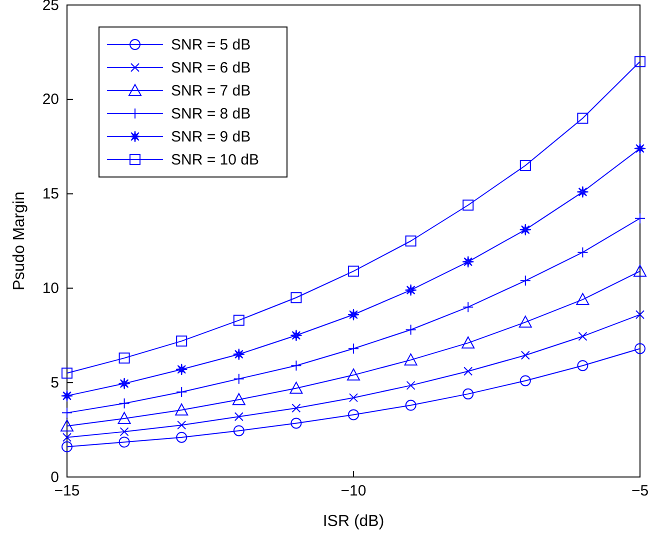 This screenshot has height=536, width=663. Describe the element at coordinates (211, 45) in the screenshot. I see `legend-label: SNR = 5 dB` at that location.